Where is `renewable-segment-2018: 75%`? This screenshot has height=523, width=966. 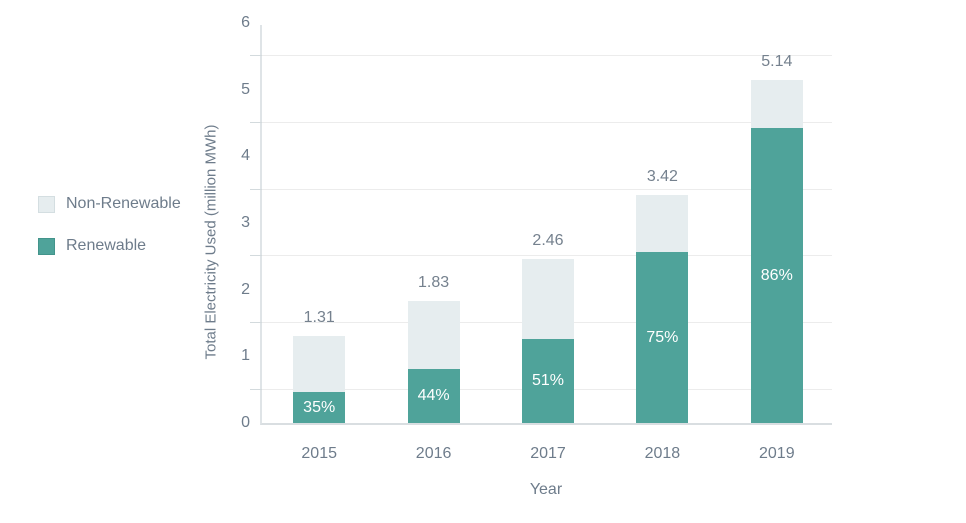 renewable-segment-2018: 75% is located at coordinates (662, 337).